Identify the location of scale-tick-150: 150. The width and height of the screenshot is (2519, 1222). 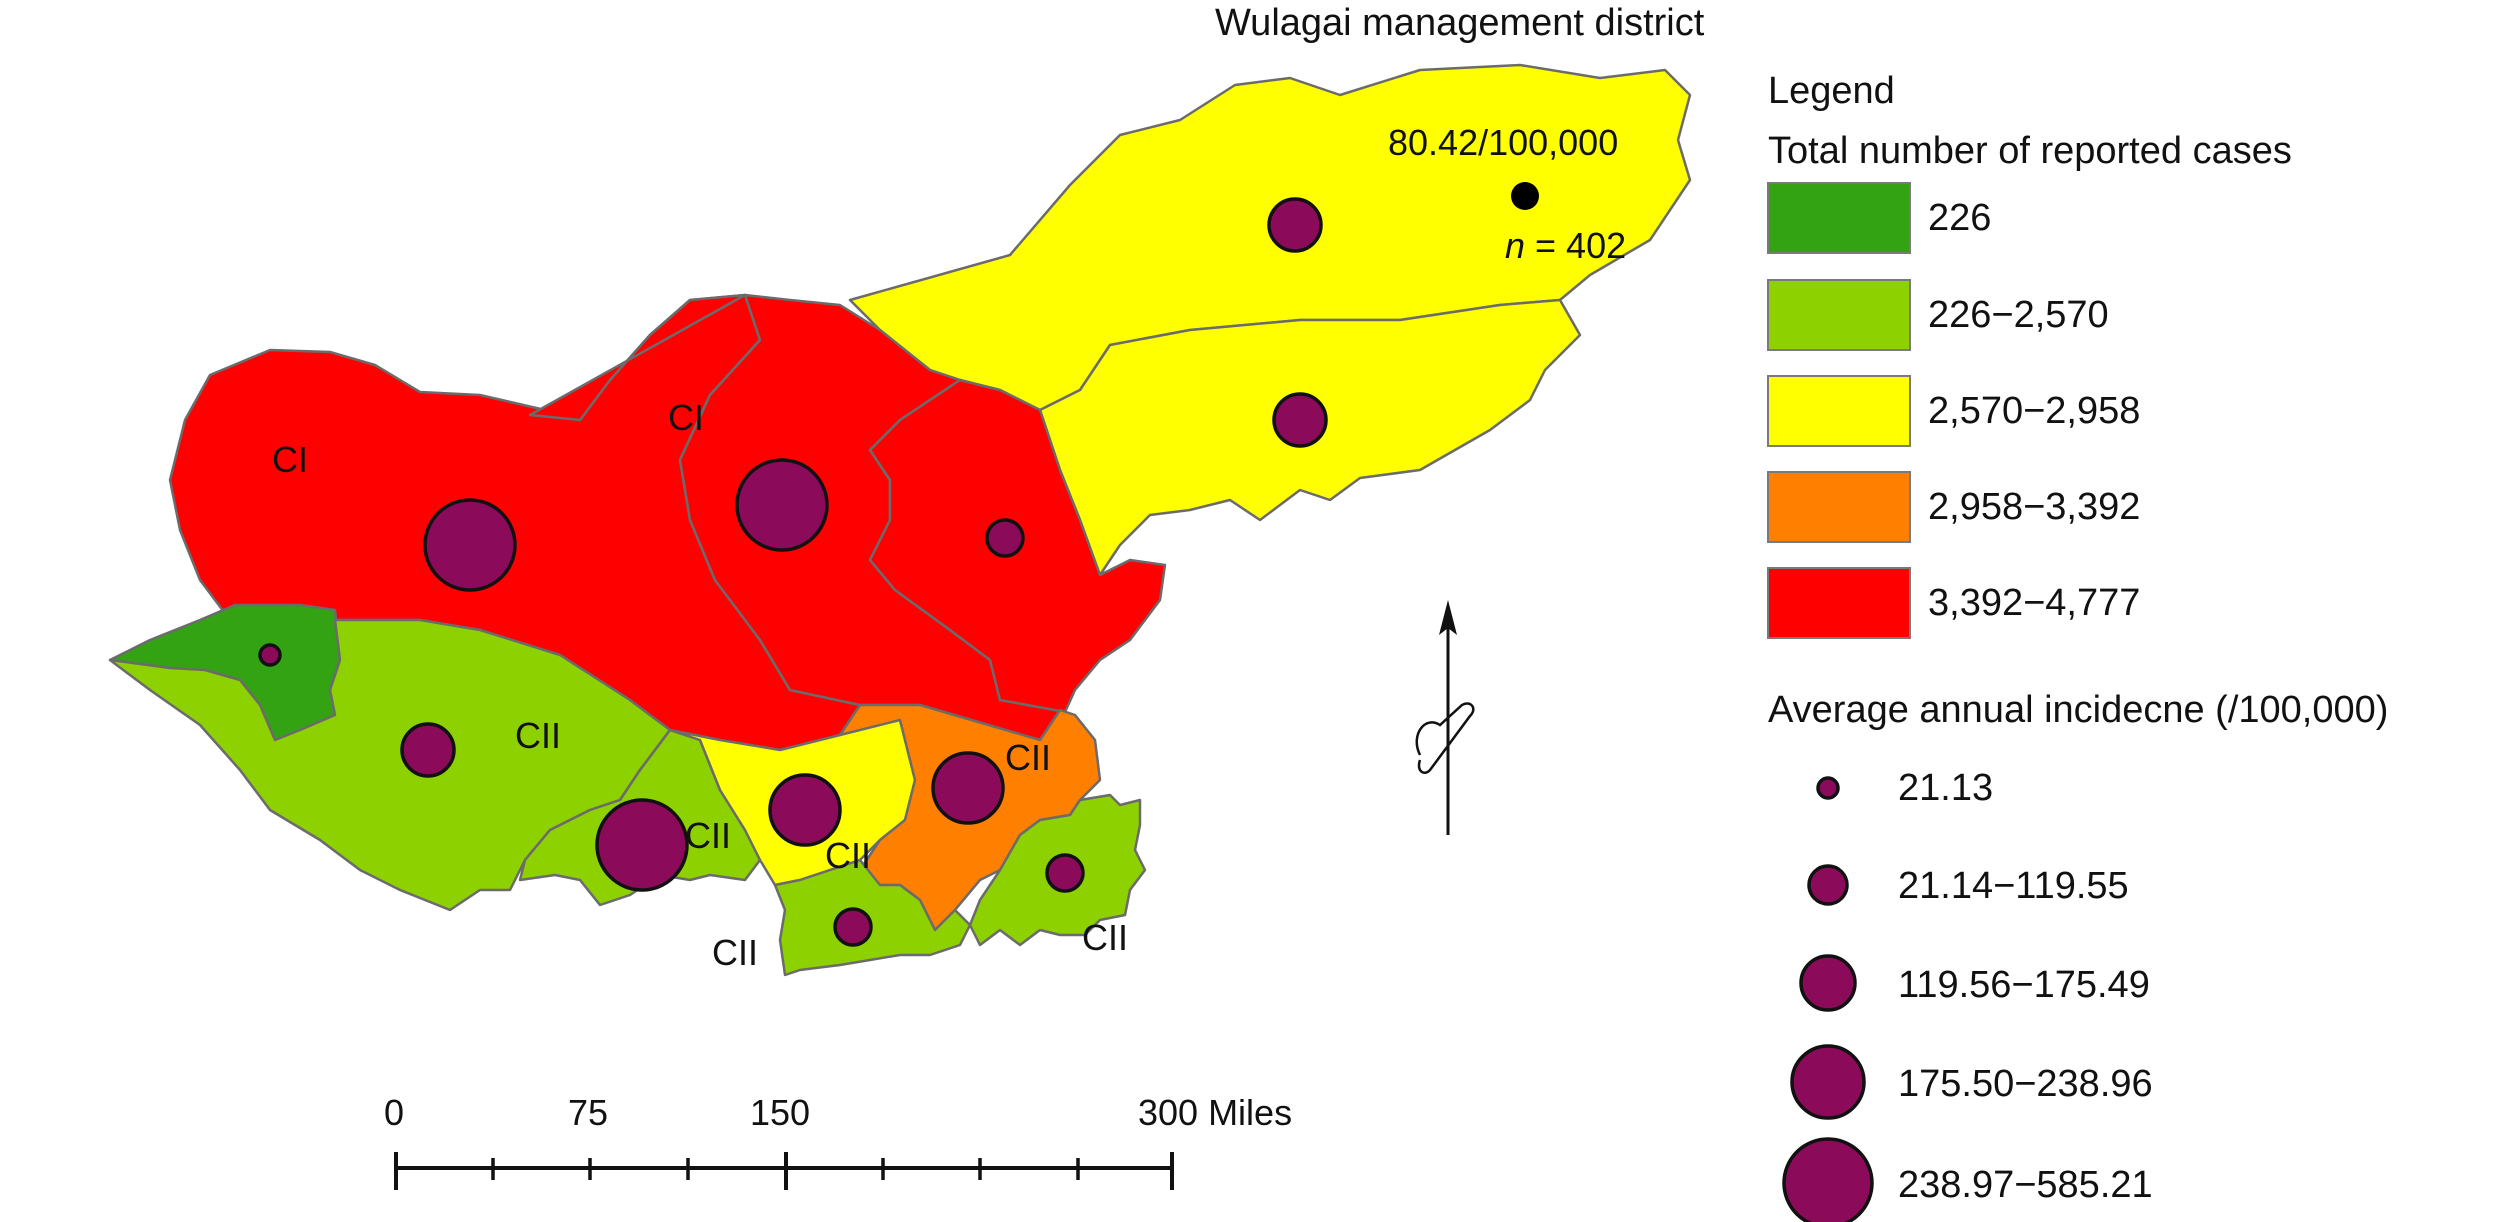
(780, 1112).